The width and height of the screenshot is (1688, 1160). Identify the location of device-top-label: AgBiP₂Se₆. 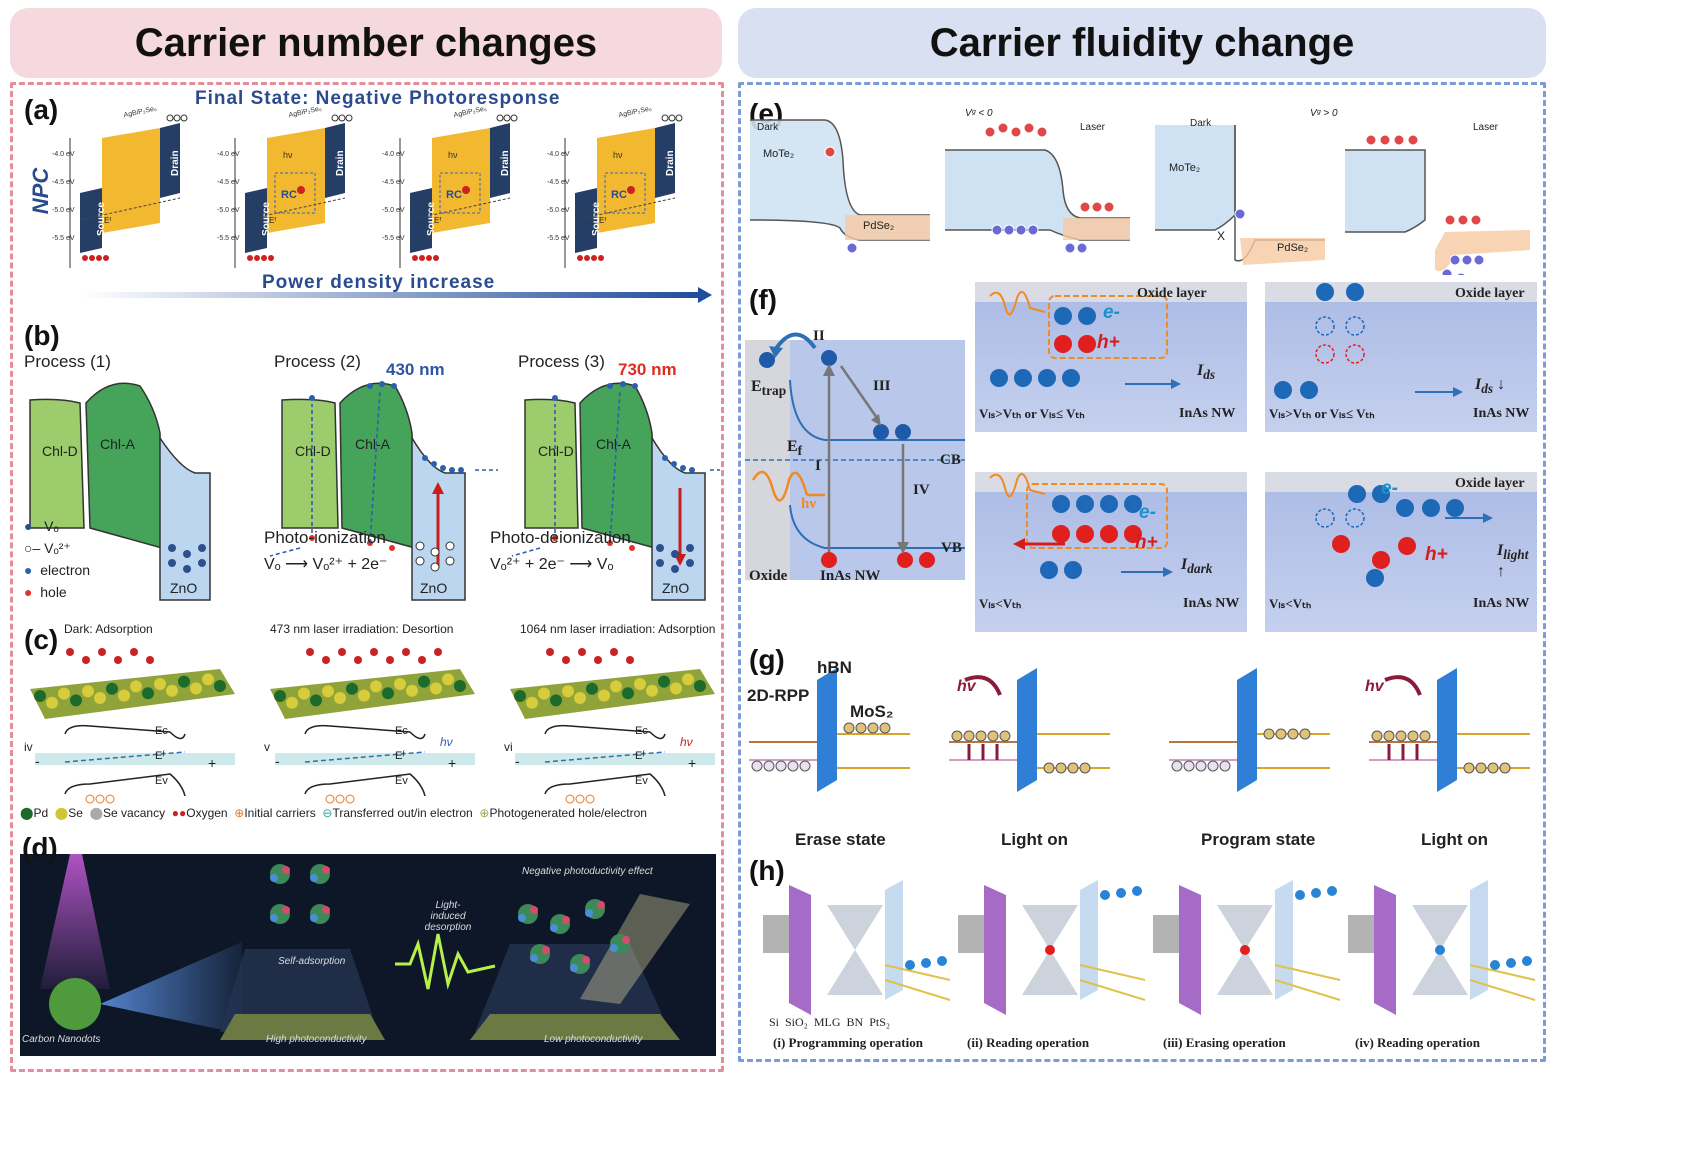
(470, 112).